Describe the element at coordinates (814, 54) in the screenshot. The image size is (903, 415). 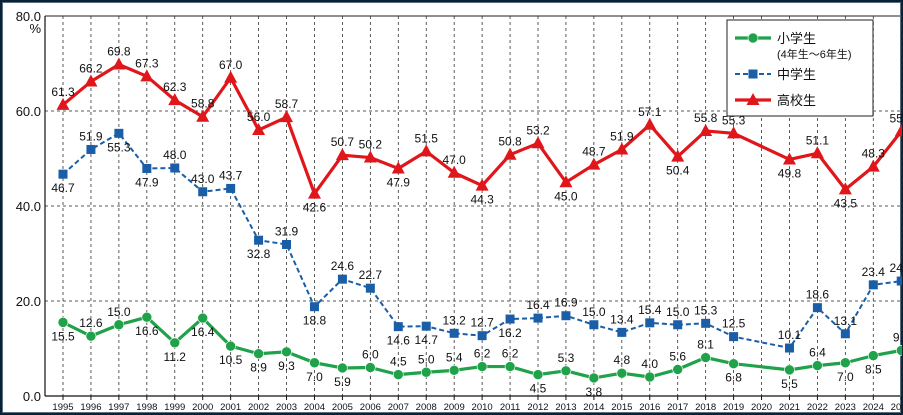
I see `legend-sublabel: (4年生～6年生)` at that location.